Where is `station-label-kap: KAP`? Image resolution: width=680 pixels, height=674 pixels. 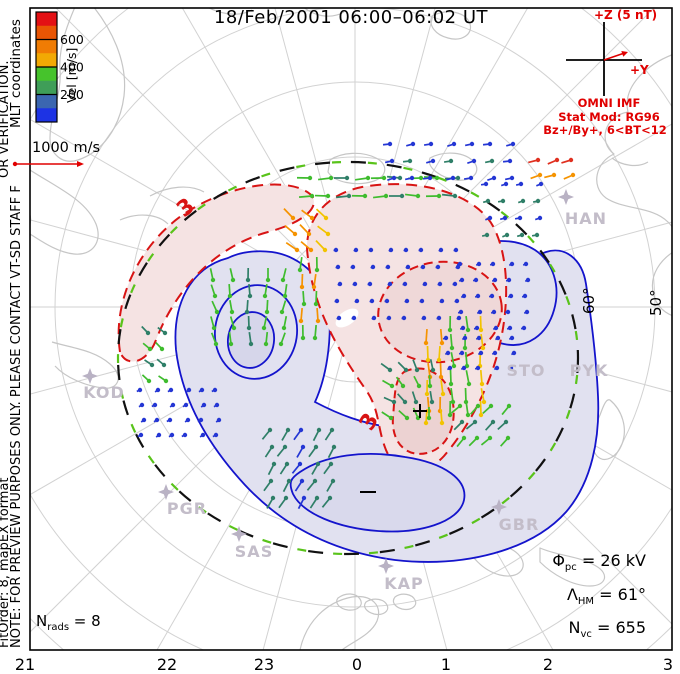
station-label-kap: KAP is located at coordinates (404, 583).